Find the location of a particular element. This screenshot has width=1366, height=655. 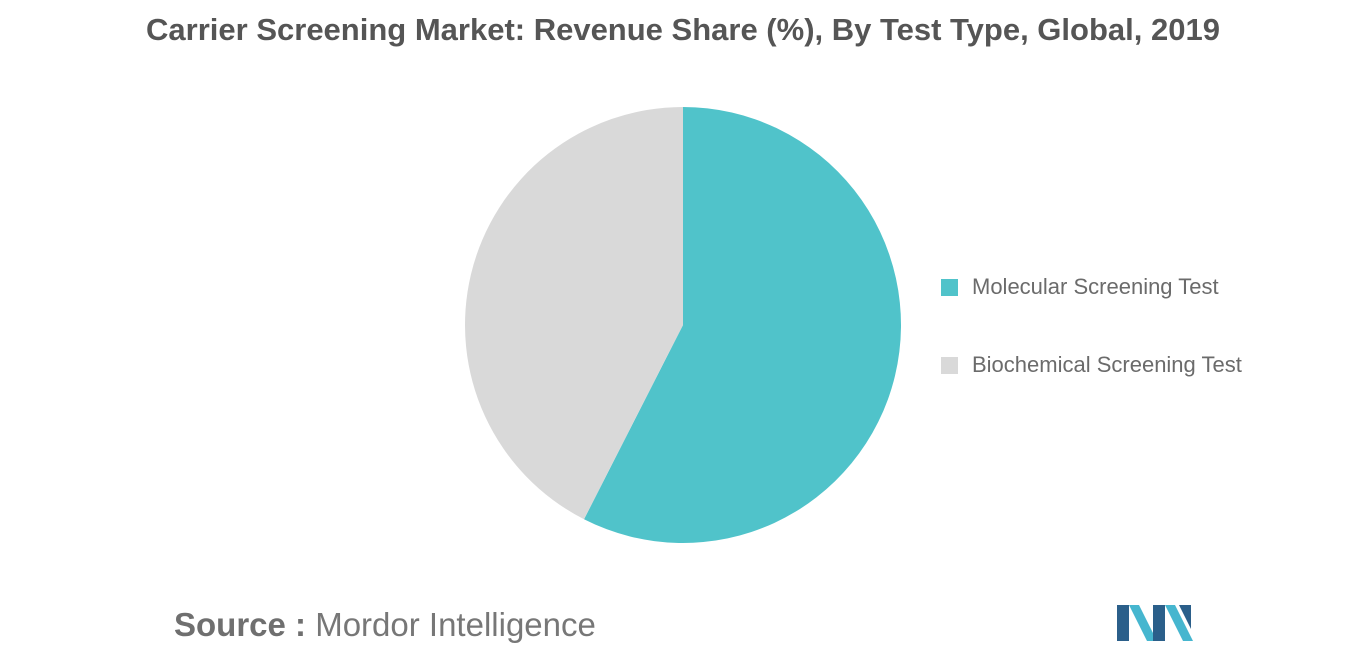

source-line: Source : Mordor Intelligence is located at coordinates (385, 625).